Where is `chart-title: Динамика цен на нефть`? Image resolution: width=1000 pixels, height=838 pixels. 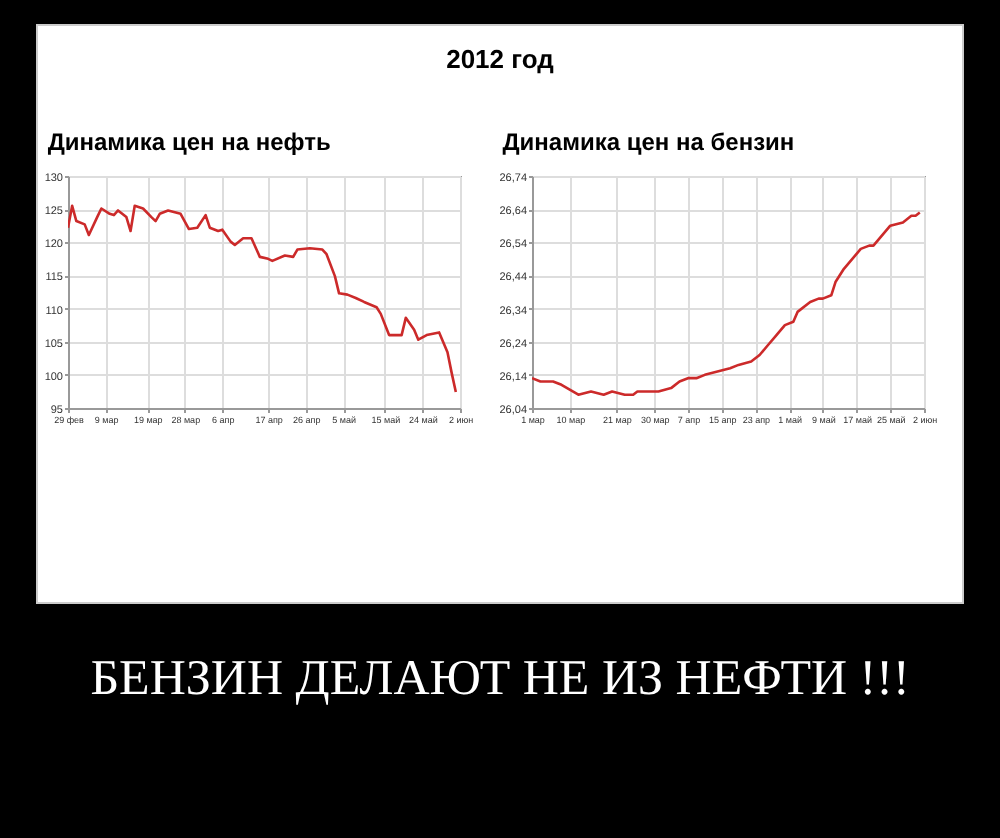 chart-title: Динамика цен на нефть is located at coordinates (189, 142).